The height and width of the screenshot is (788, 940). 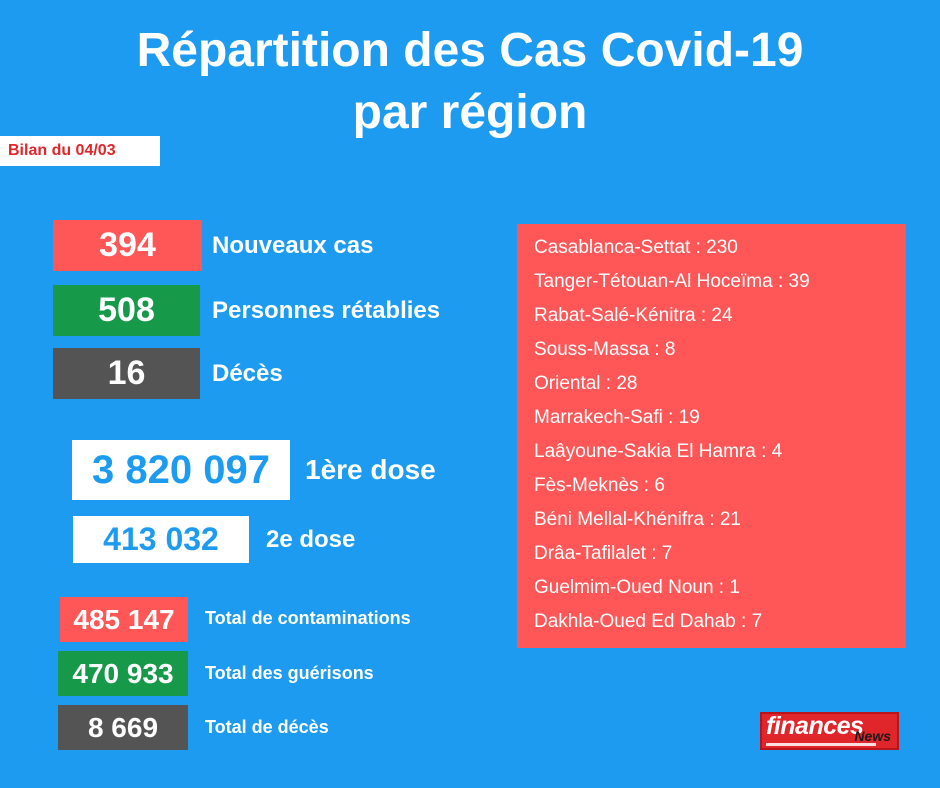 I want to click on second-dose-value: 413 032, so click(x=161, y=539).